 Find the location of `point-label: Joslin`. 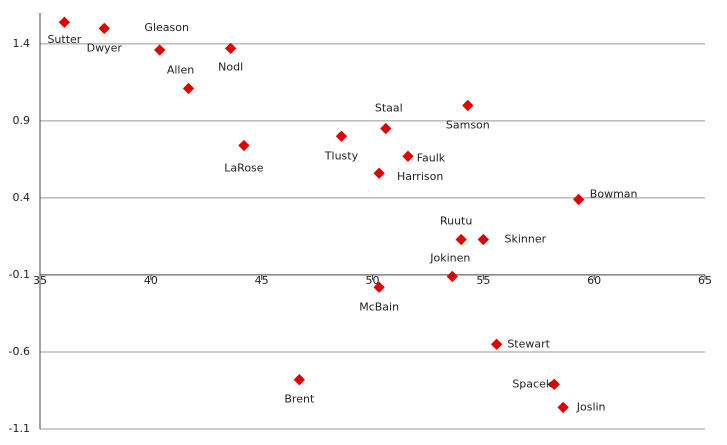

point-label: Joslin is located at coordinates (591, 406).